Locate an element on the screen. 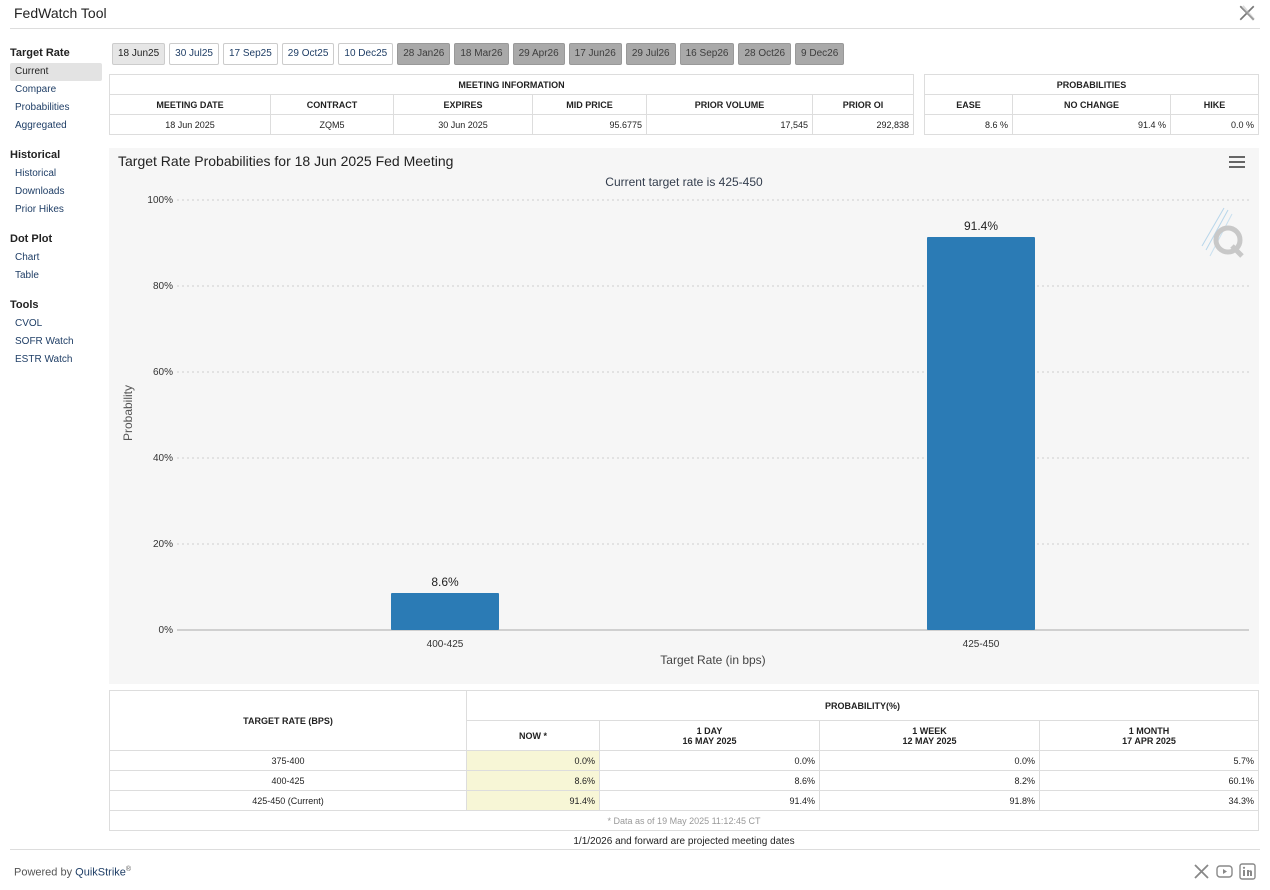 This screenshot has width=1270, height=890. tab-meeting: 18 Jun25 is located at coordinates (139, 54).